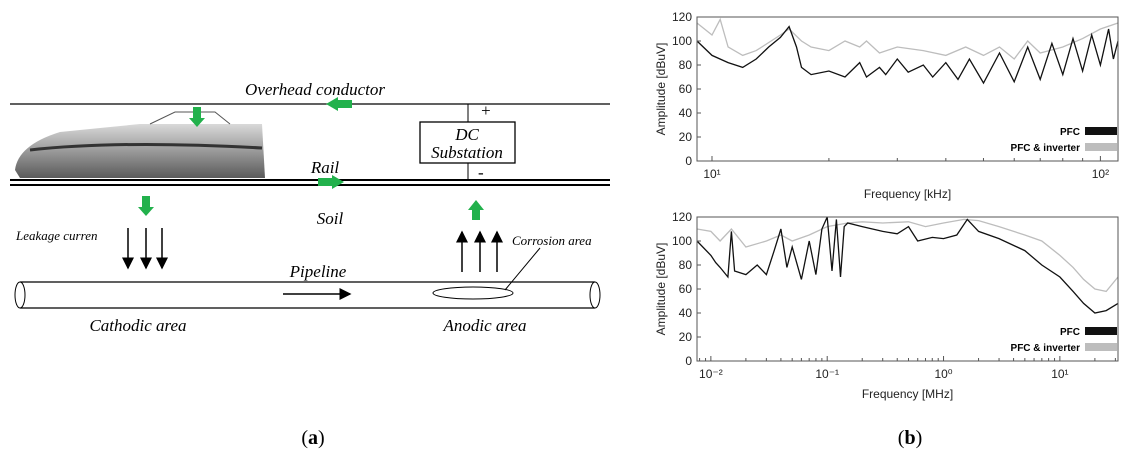 Image resolution: width=1135 pixels, height=452 pixels. Describe the element at coordinates (330, 218) in the screenshot. I see `soil-label: Soil` at that location.